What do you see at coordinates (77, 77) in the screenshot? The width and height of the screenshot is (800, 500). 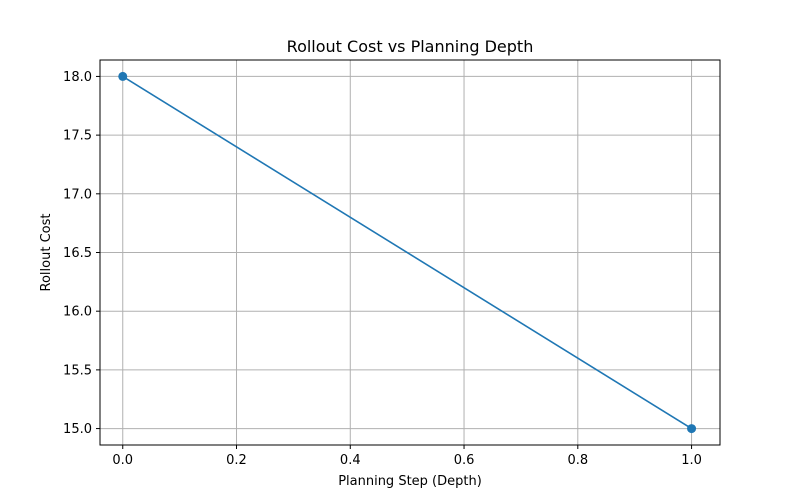 I see `y-tick-label: 18.0` at bounding box center [77, 77].